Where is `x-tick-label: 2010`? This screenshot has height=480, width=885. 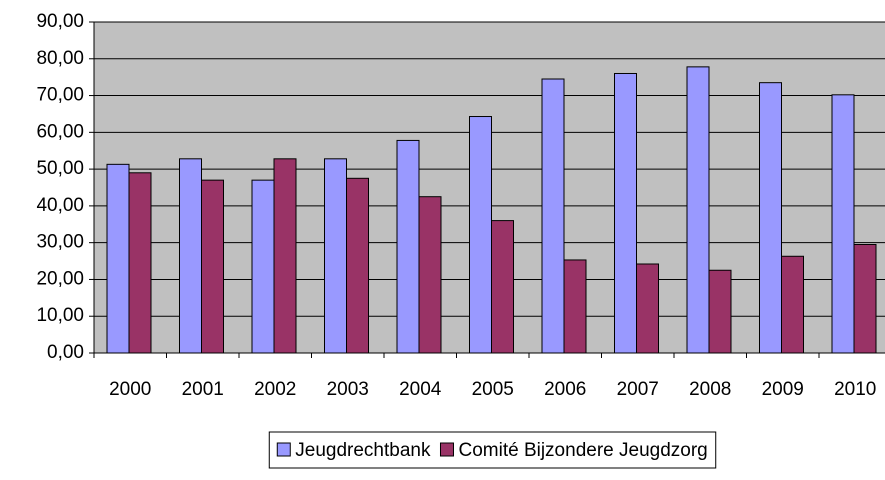
x-tick-label: 2010 is located at coordinates (855, 389).